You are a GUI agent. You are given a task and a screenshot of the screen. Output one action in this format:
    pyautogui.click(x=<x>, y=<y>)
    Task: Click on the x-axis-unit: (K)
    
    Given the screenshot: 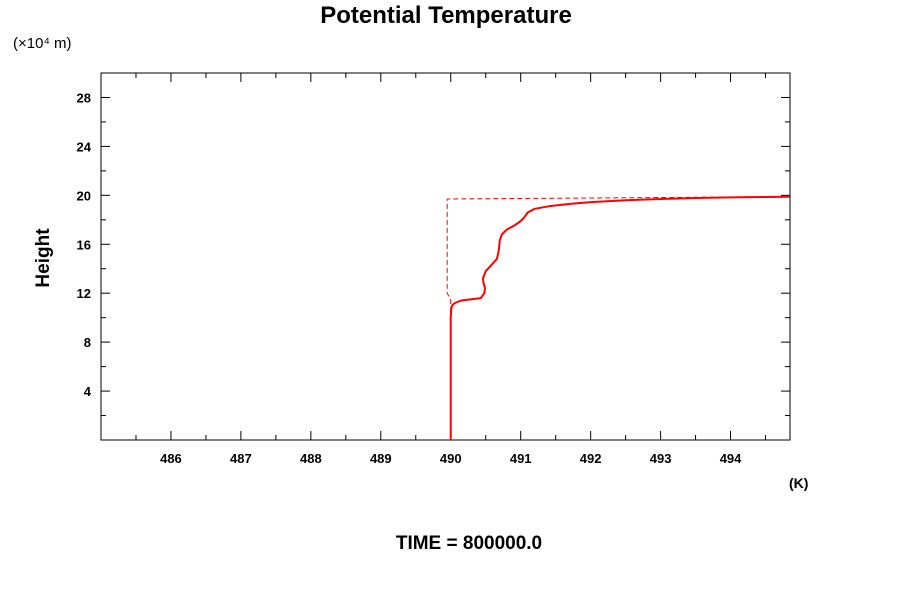 What is the action you would take?
    pyautogui.click(x=798, y=483)
    